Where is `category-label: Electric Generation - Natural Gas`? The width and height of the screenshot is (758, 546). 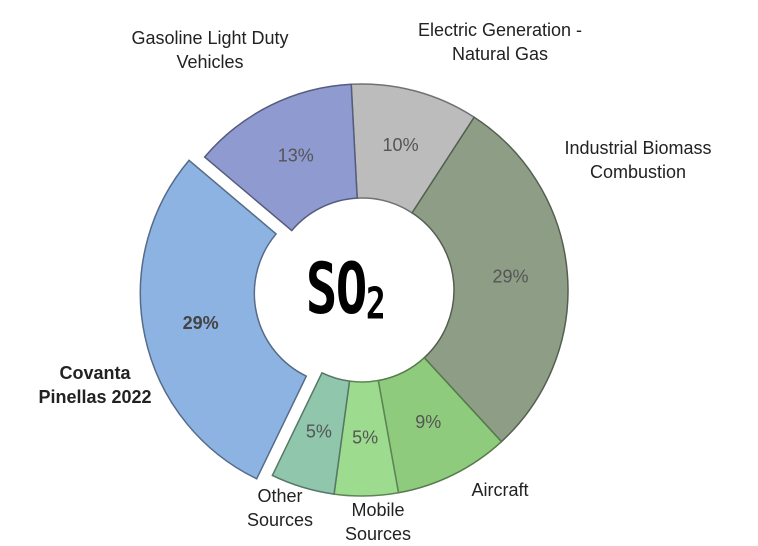
category-label: Electric Generation - Natural Gas is located at coordinates (500, 42).